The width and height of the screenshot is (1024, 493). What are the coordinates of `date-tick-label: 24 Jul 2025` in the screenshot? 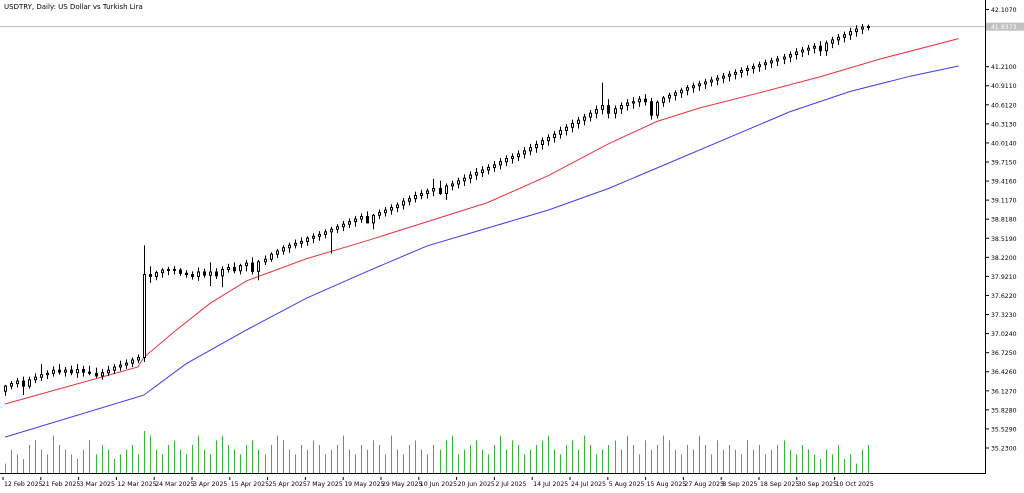 It's located at (588, 484).